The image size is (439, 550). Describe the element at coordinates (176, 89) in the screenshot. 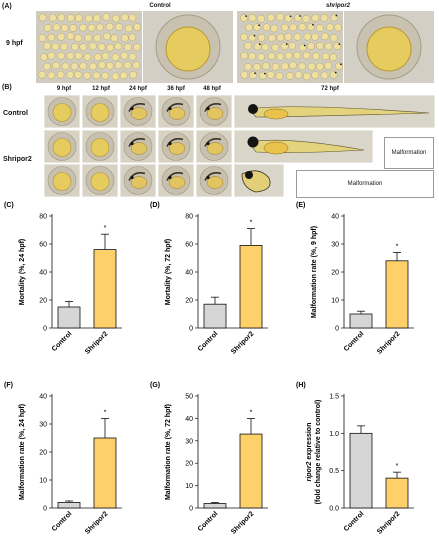

I see `time-label-36hpf: 36 hpf` at that location.